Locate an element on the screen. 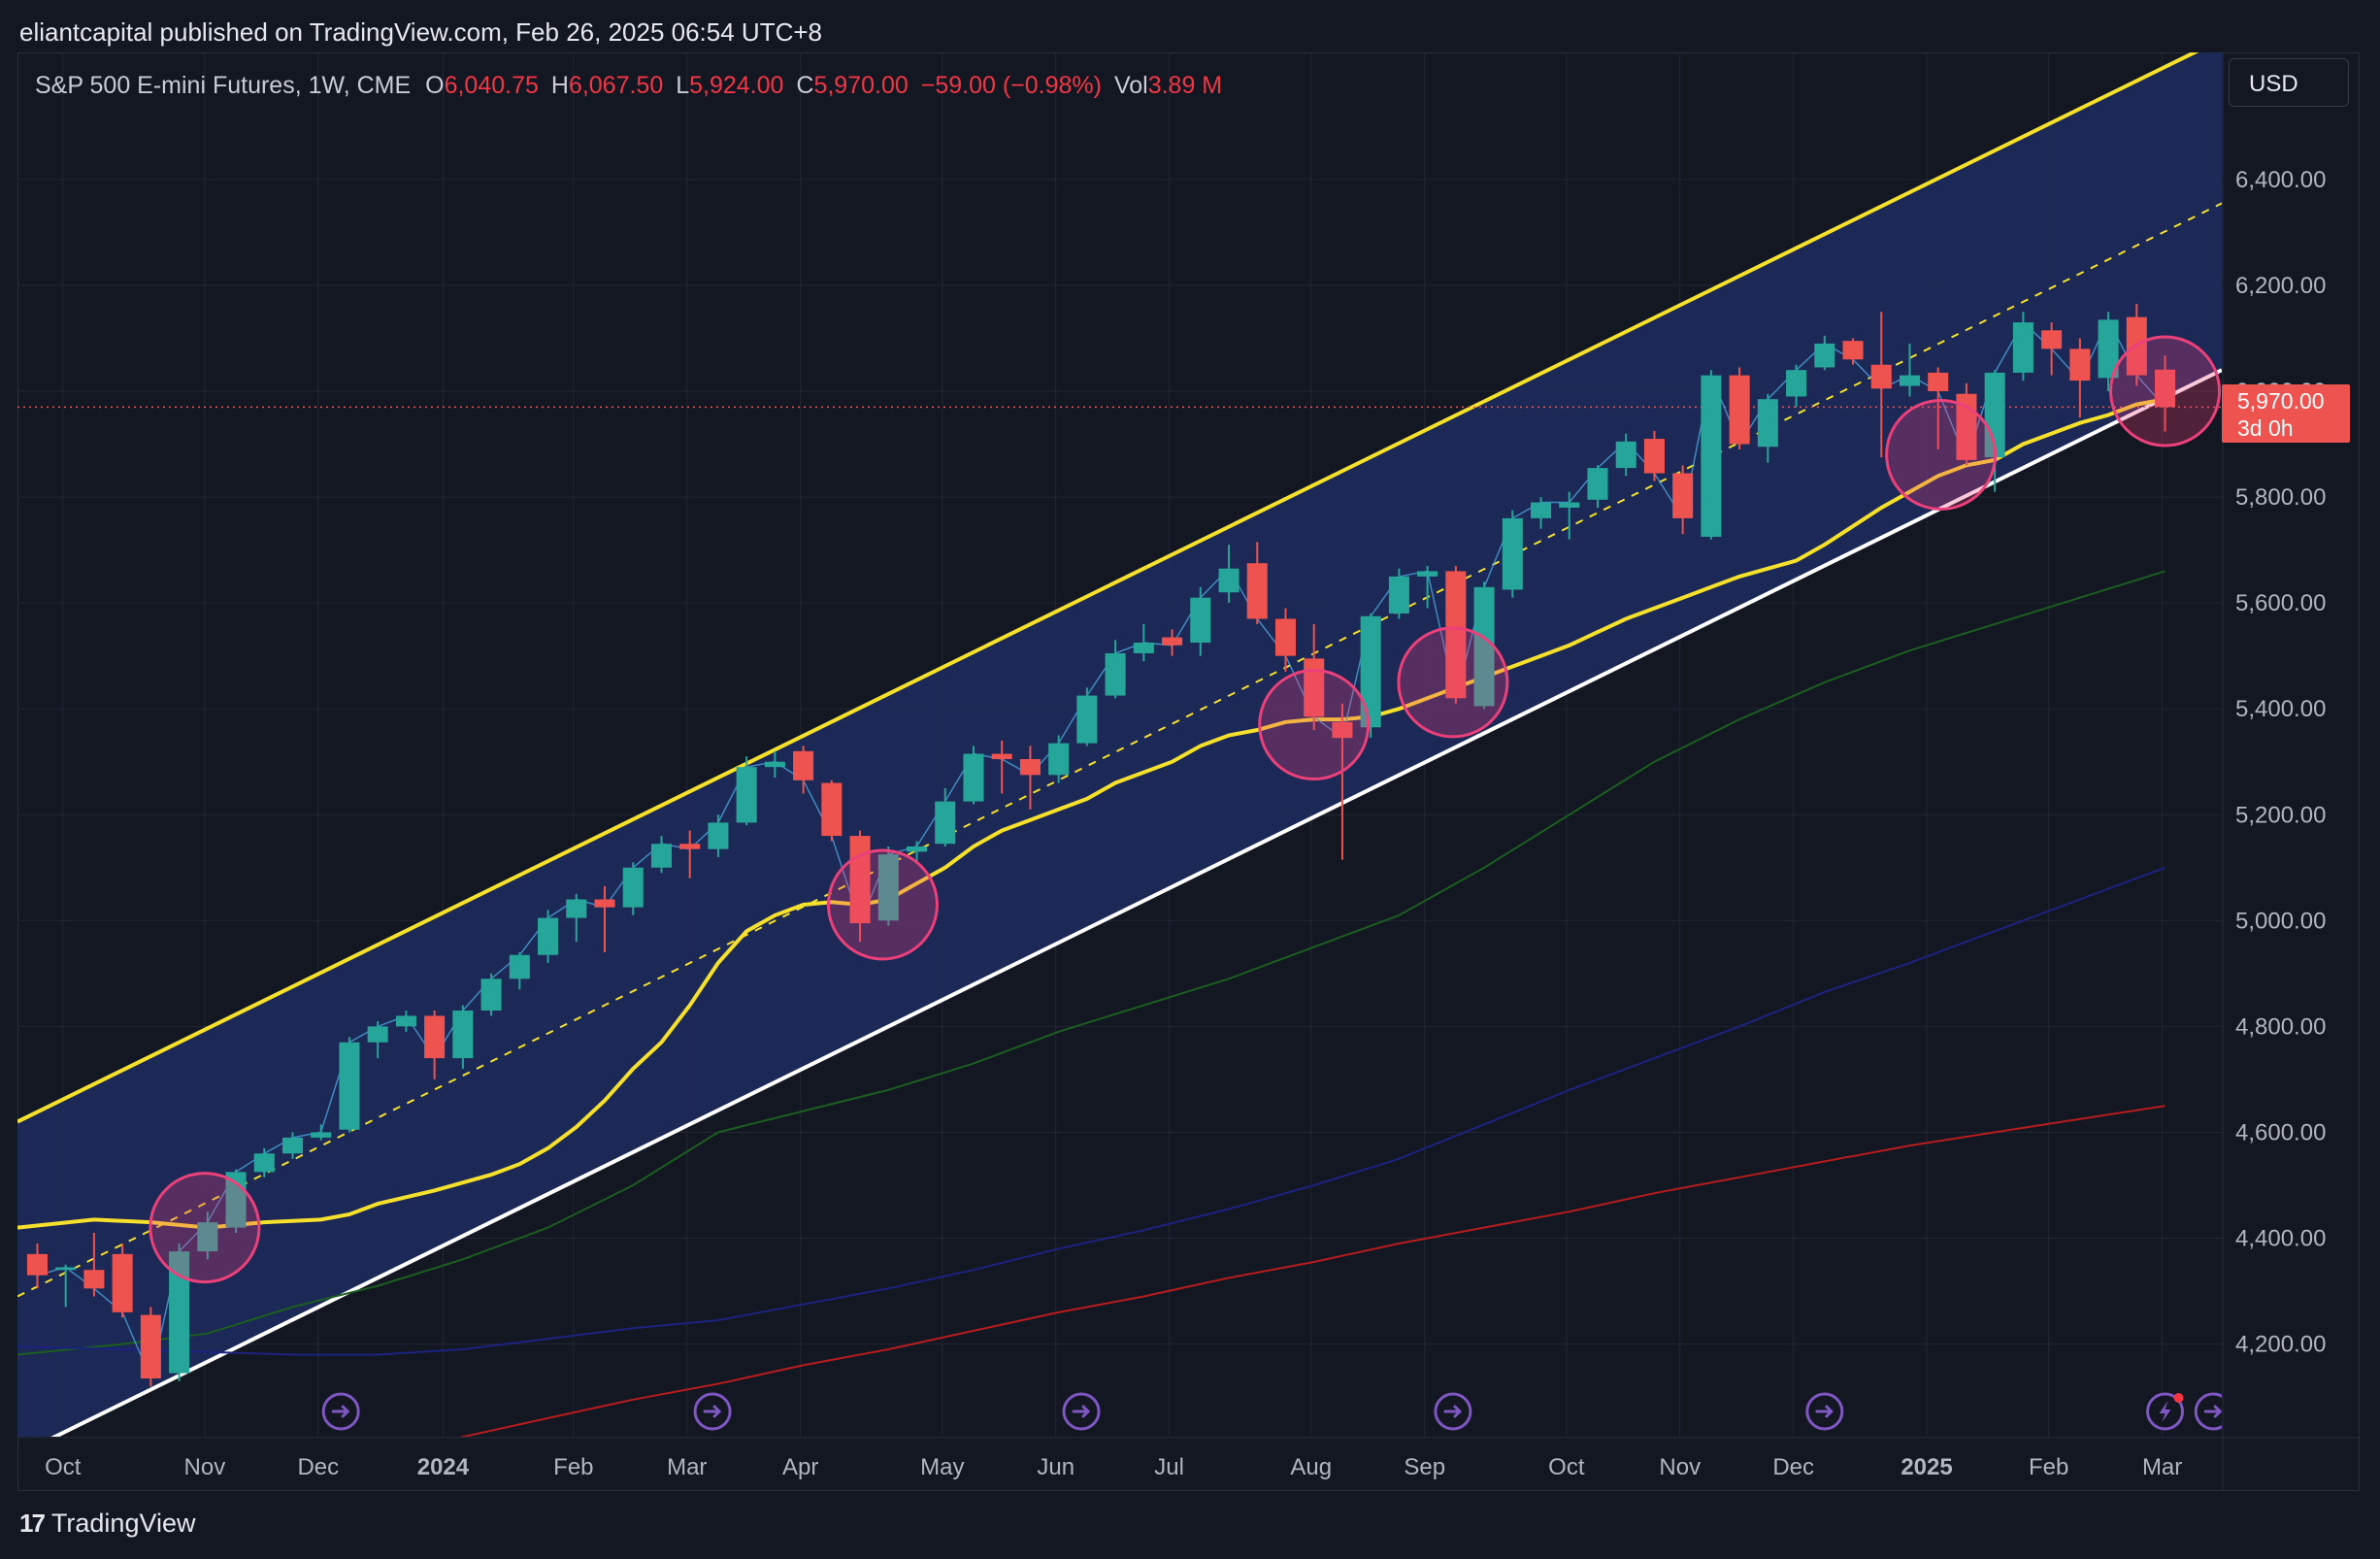 This screenshot has height=1559, width=2380. high-value: 6,067.50 is located at coordinates (616, 85).